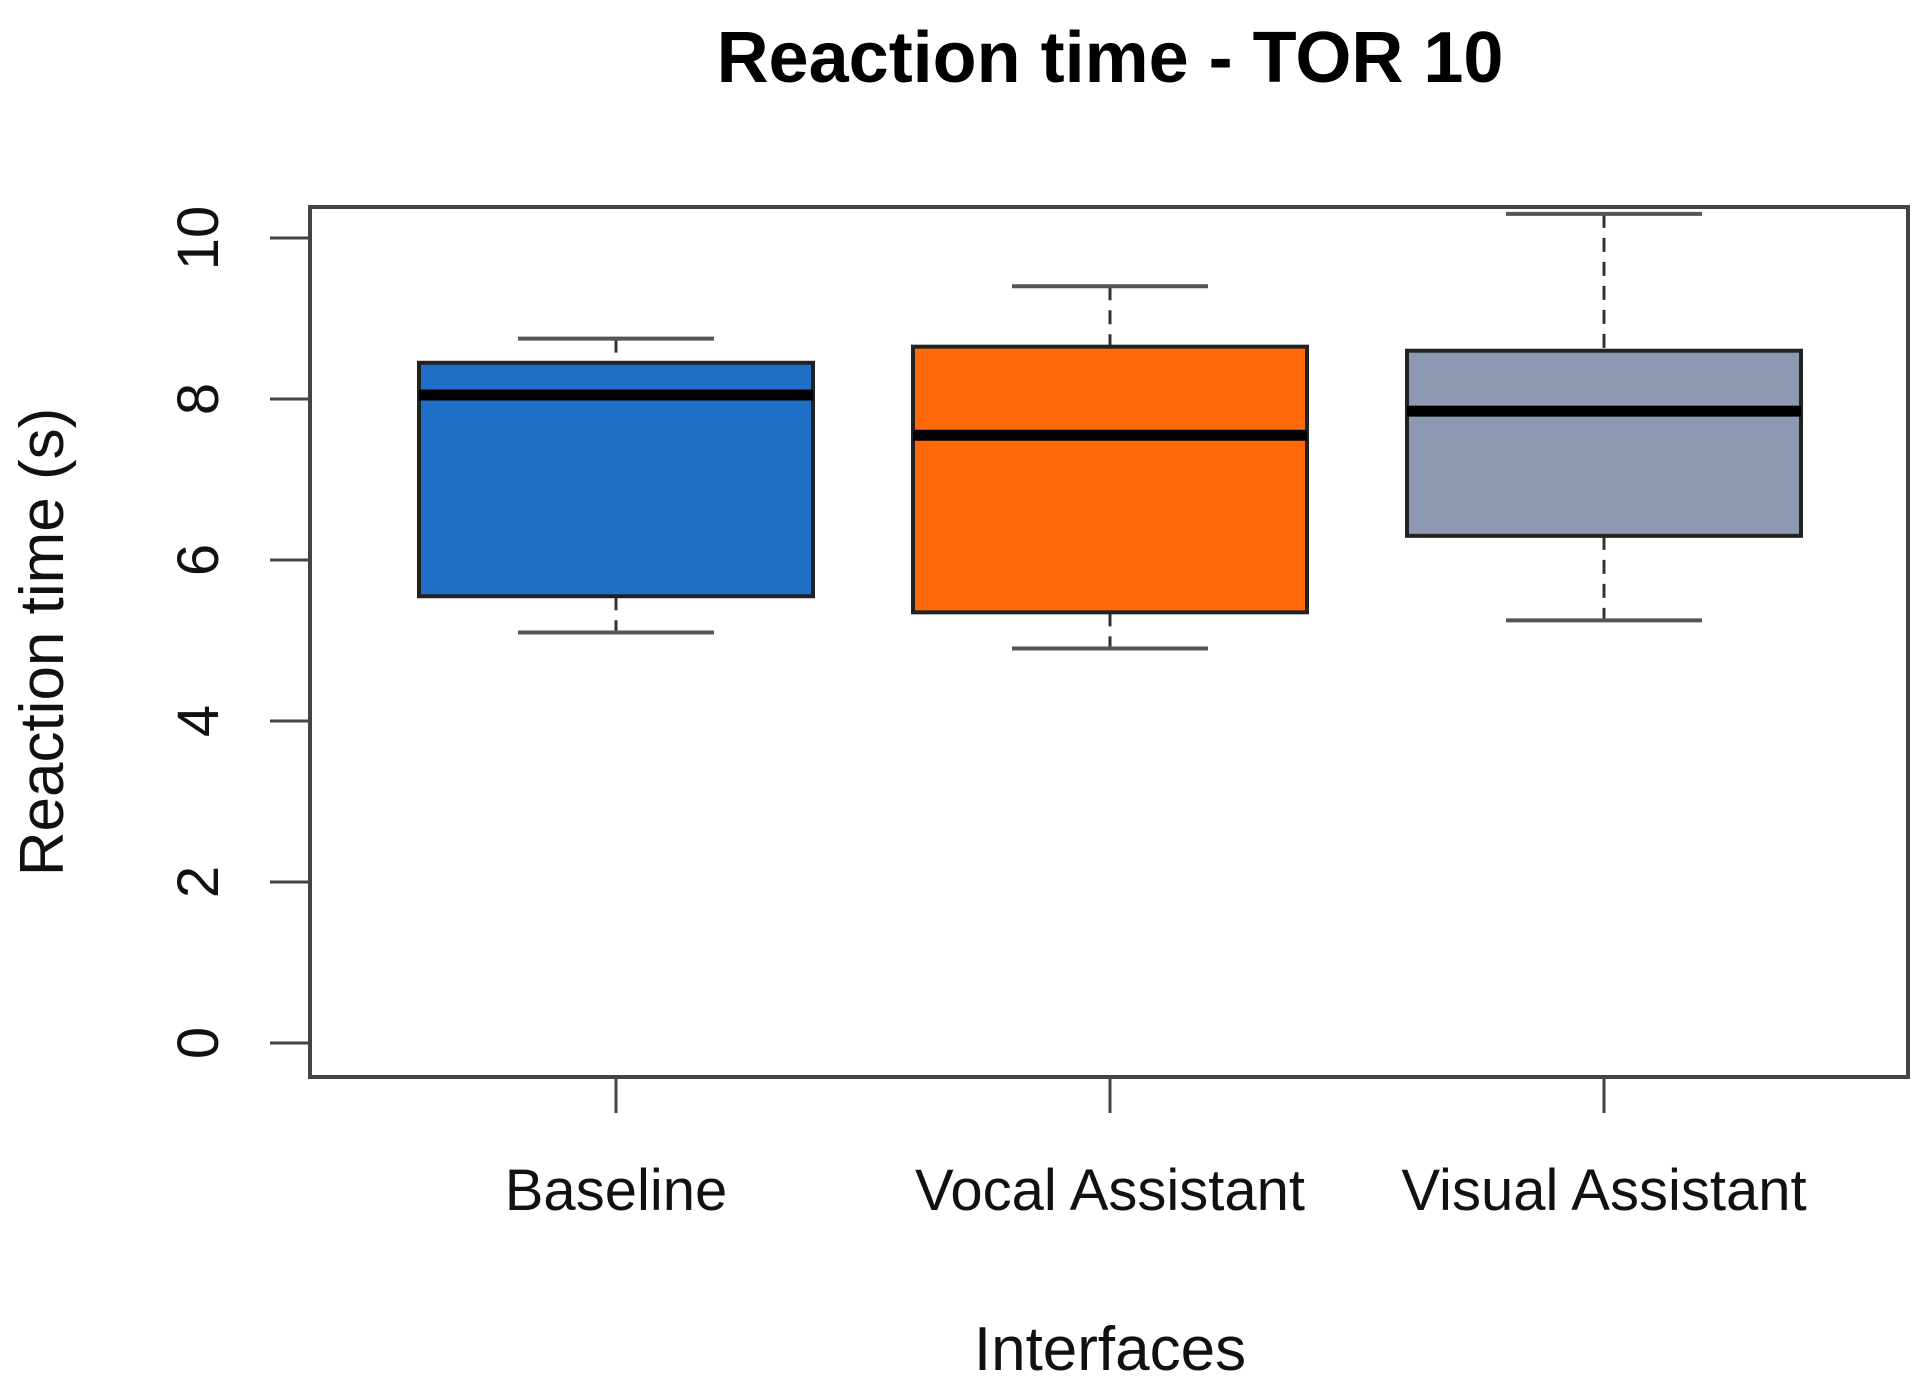 The width and height of the screenshot is (1923, 1389). What do you see at coordinates (1110, 1190) in the screenshot?
I see `x-tick-label-1: Vocal Assistant` at bounding box center [1110, 1190].